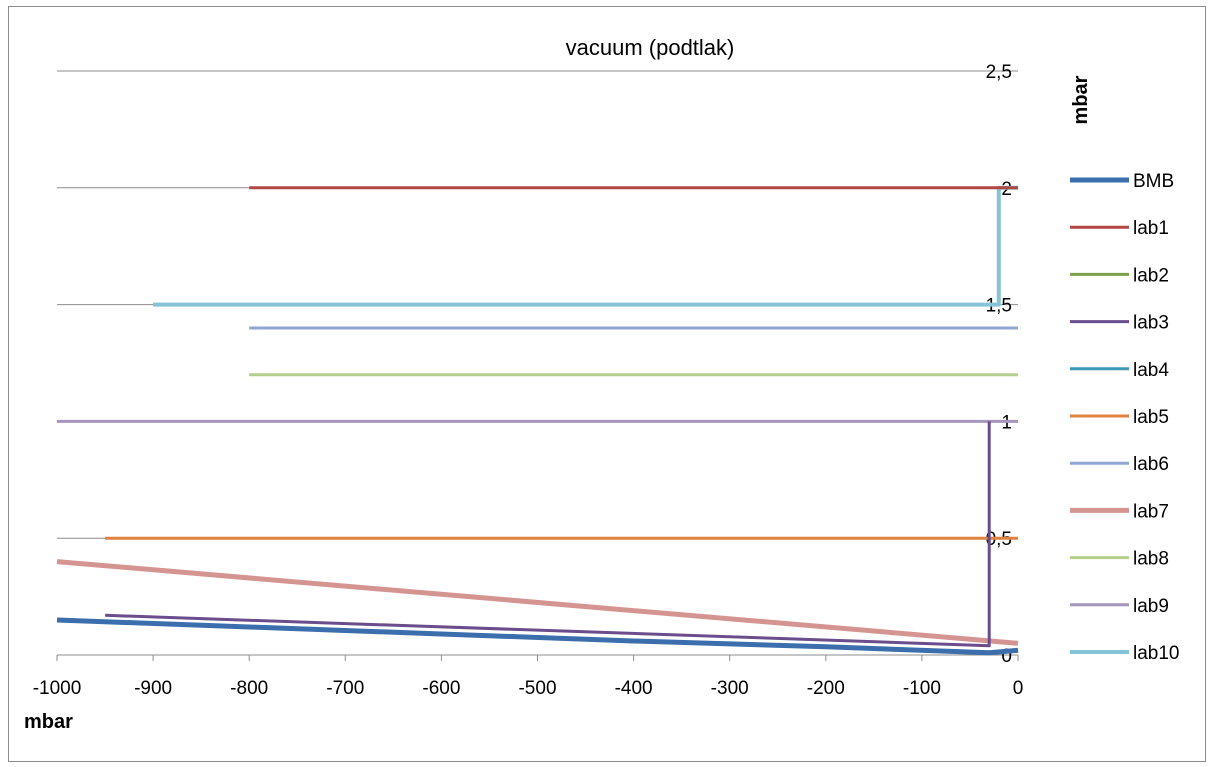 The height and width of the screenshot is (767, 1214). Describe the element at coordinates (585, 246) in the screenshot. I see `series-line-lab10` at that location.